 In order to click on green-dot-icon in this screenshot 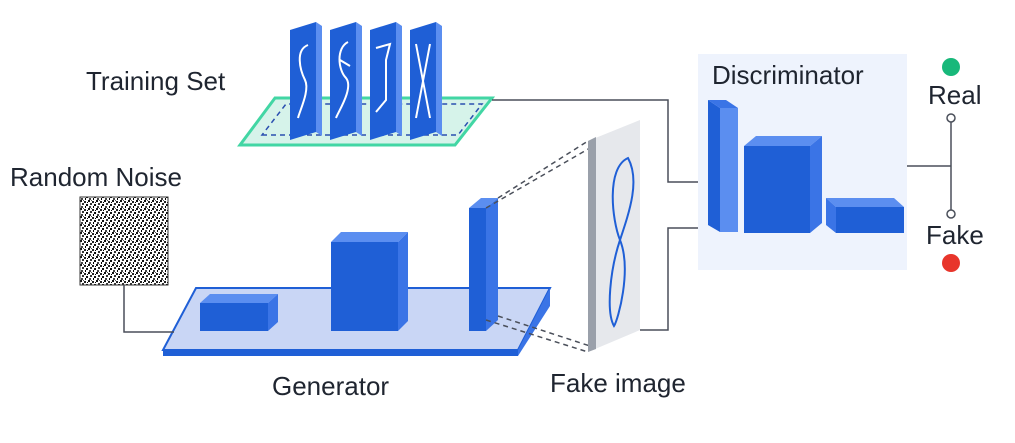, I will do `click(951, 67)`.